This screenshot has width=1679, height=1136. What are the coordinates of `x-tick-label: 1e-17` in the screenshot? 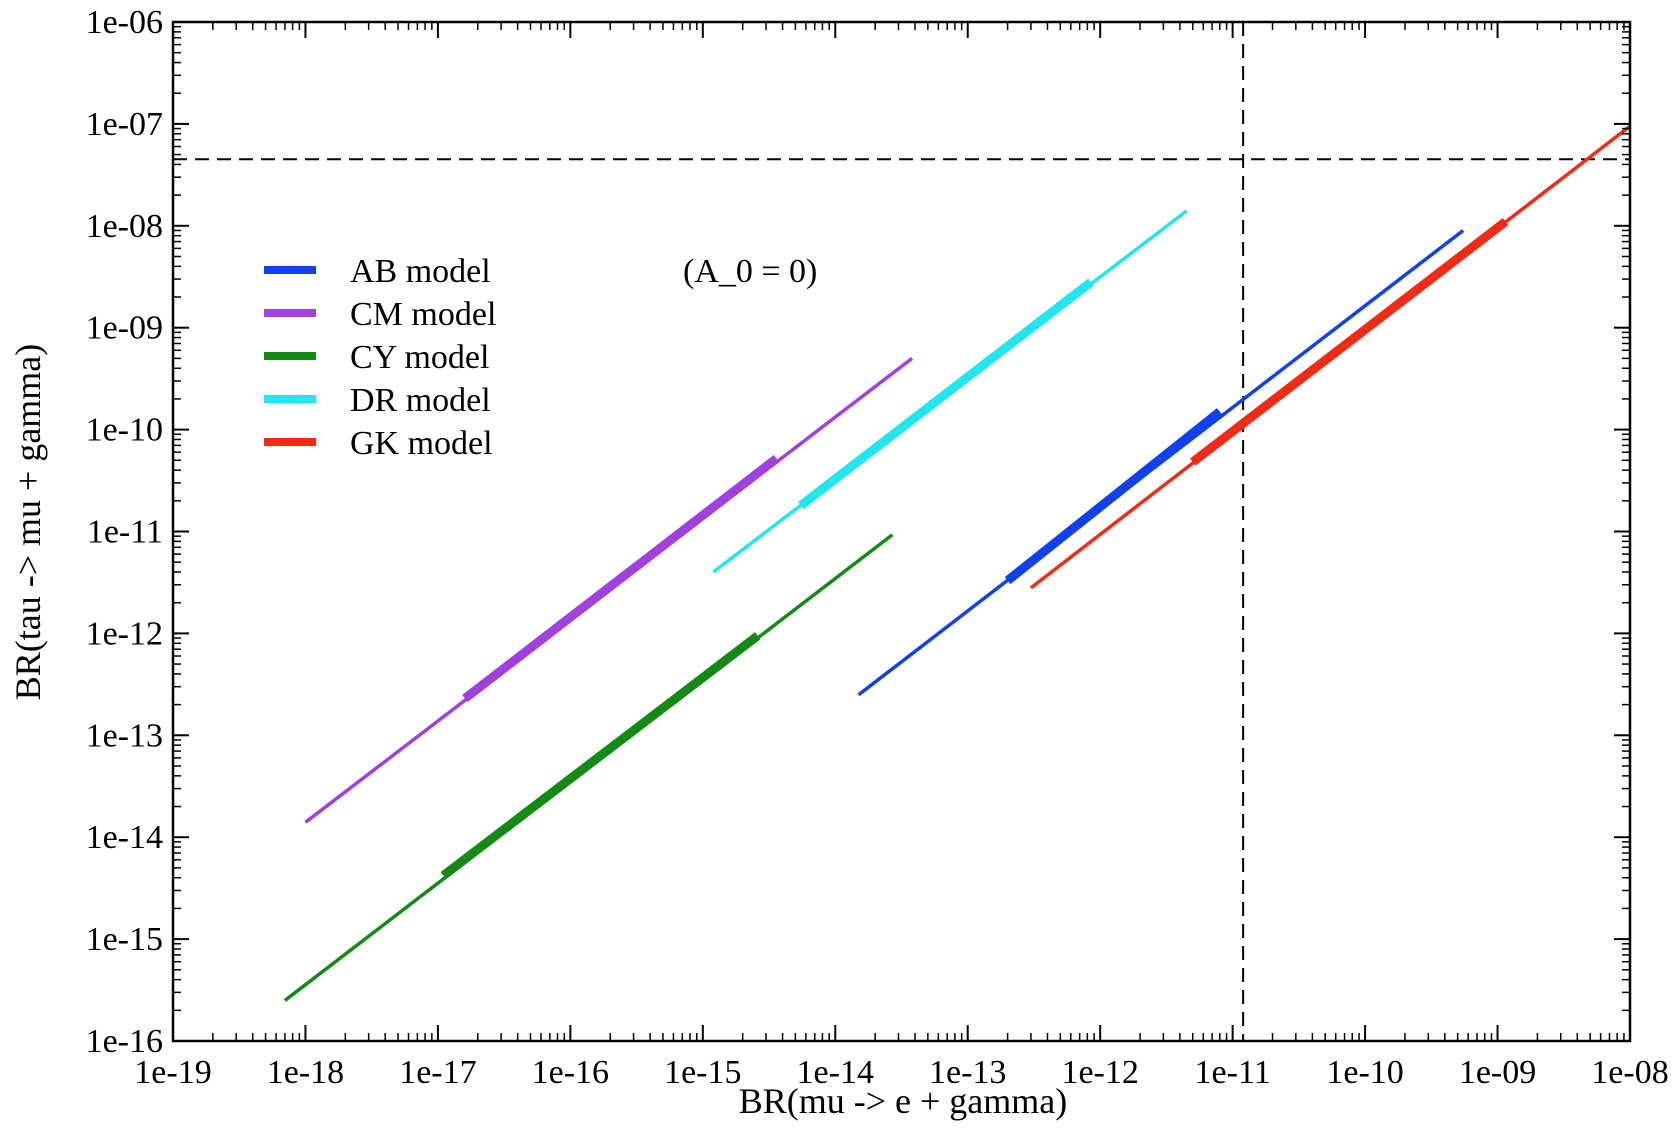 It's located at (437, 1072).